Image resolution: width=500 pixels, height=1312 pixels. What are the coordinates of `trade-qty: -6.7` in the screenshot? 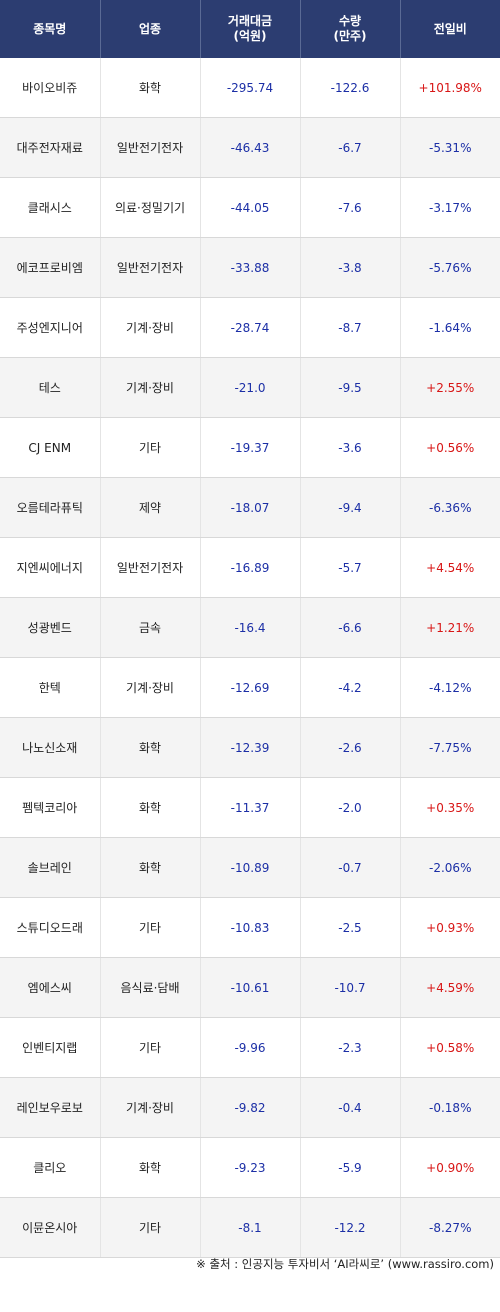 It's located at (350, 147).